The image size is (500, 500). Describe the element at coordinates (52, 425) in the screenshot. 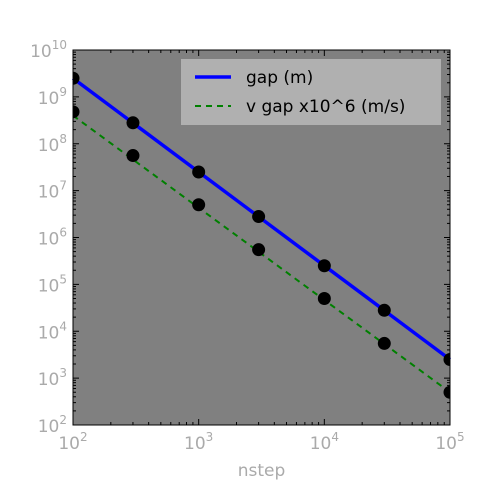

I see `y-tick-label: 10²` at that location.